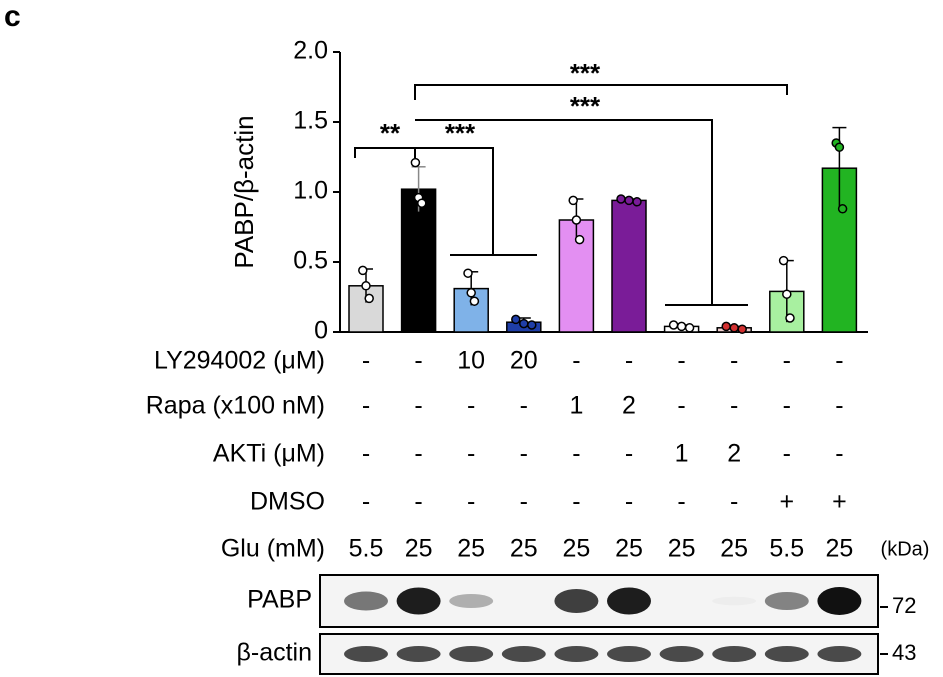 The image size is (943, 677). I want to click on condition-label: Rapa (x100 nM), so click(235, 406).